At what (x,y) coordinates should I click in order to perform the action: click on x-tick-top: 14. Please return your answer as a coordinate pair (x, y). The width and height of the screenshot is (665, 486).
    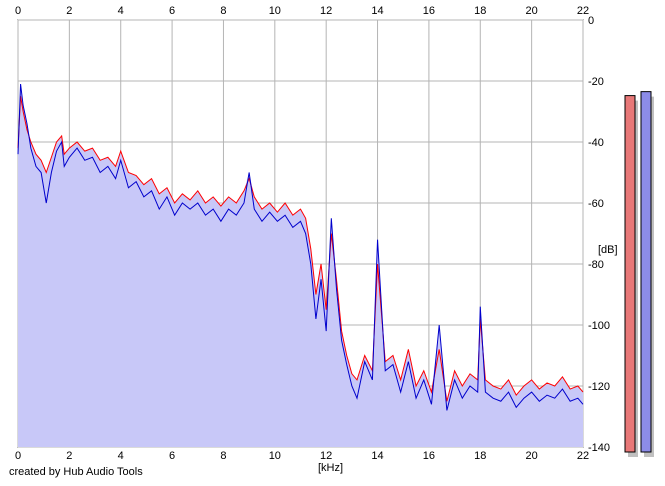
    Looking at the image, I should click on (377, 11).